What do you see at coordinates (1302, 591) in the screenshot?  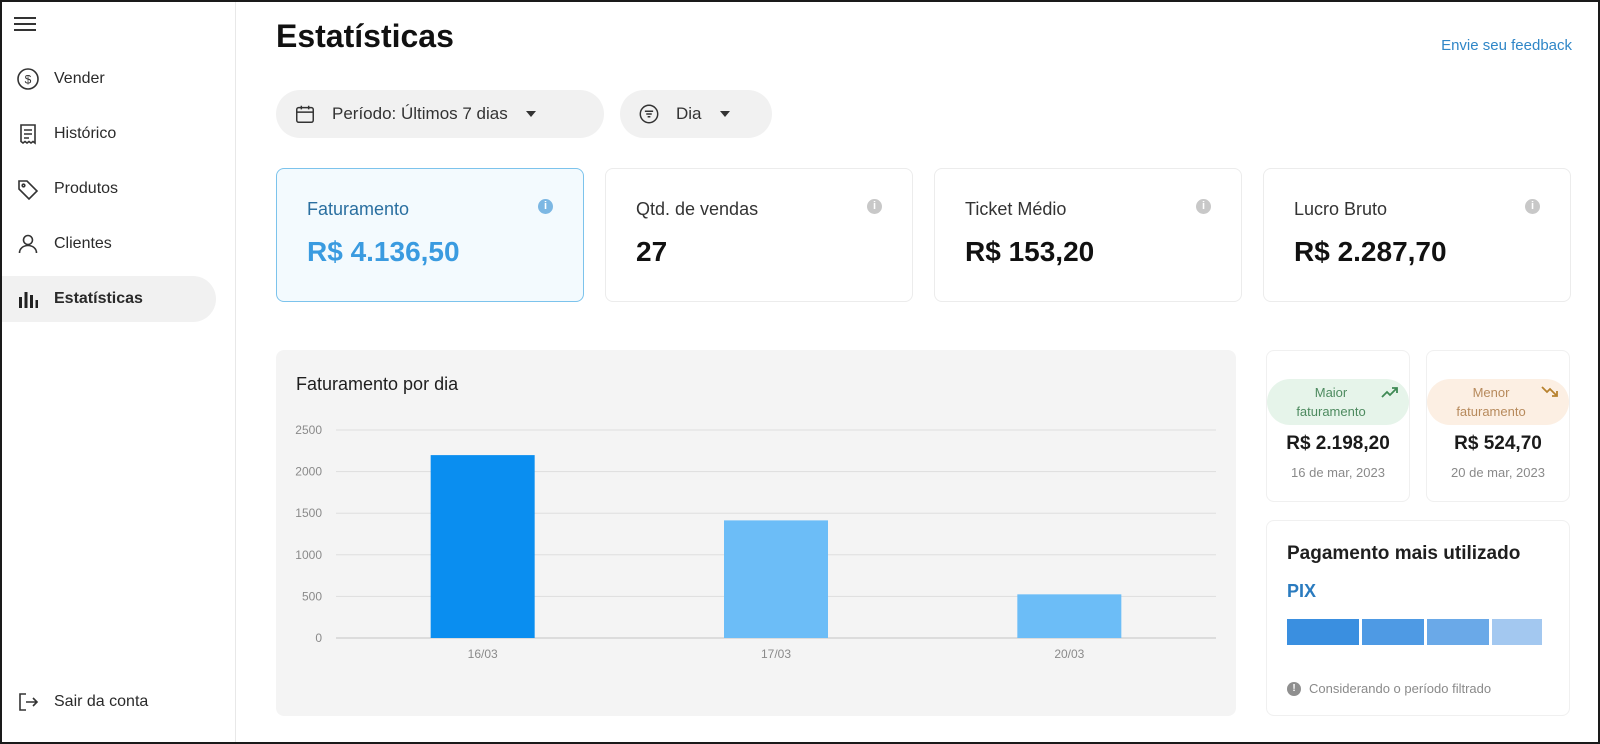 I see `payment-method: PIX` at bounding box center [1302, 591].